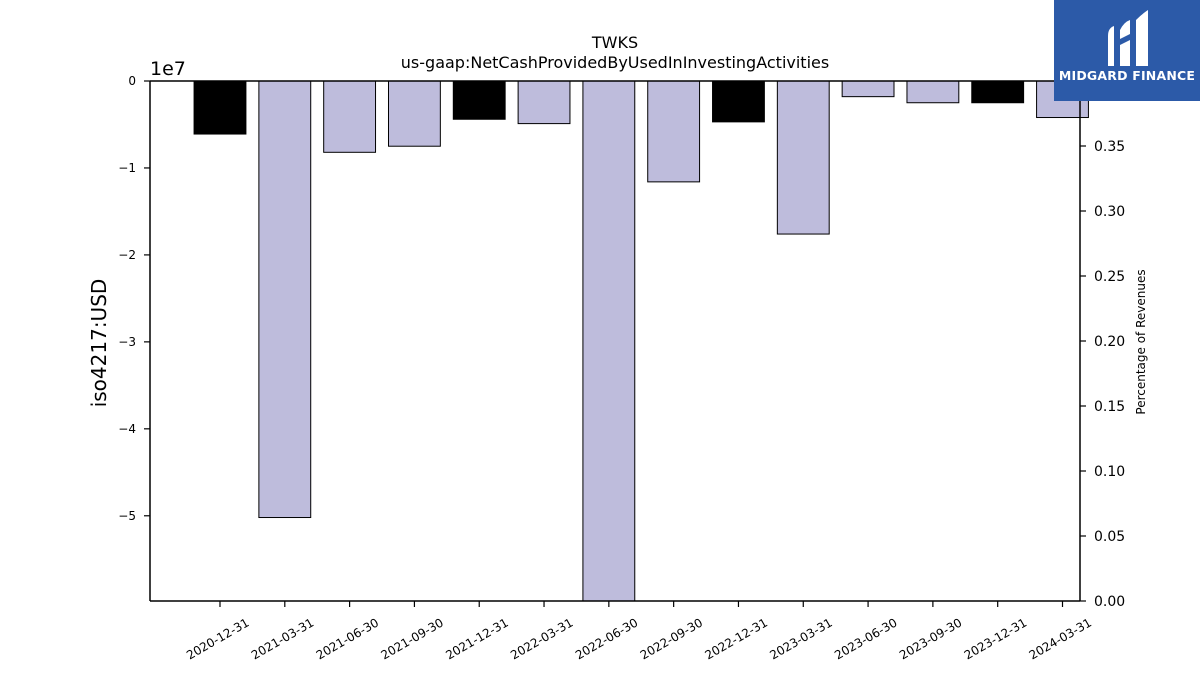 This screenshot has width=1200, height=675. Describe the element at coordinates (1060, 638) in the screenshot. I see `x-tick-label: 2024-03-31` at that location.